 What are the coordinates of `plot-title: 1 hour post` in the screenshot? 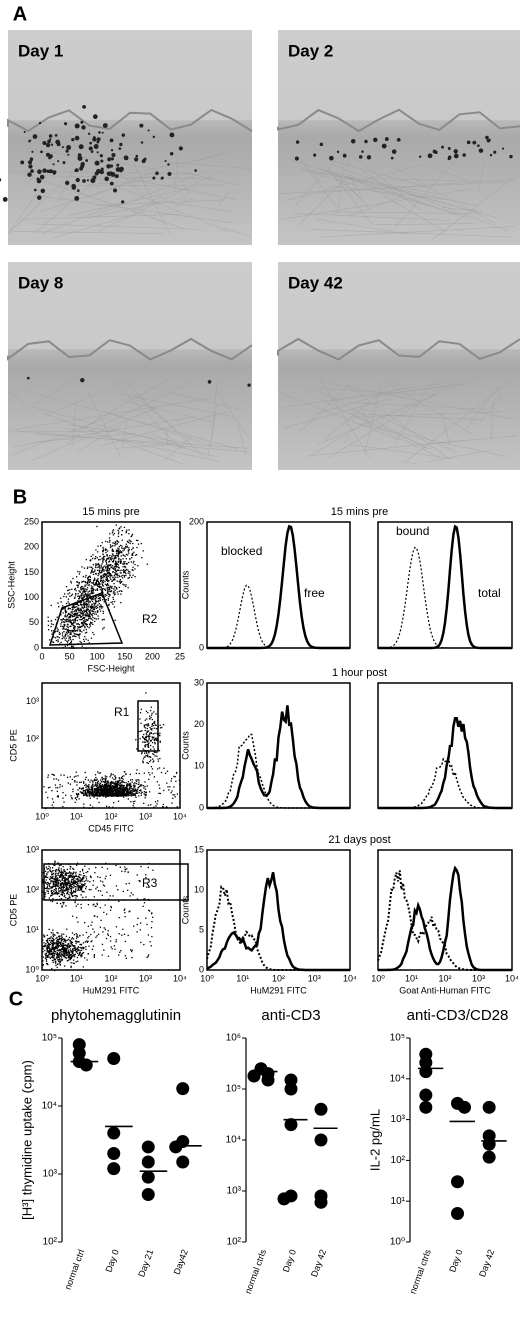 It's located at (359, 673).